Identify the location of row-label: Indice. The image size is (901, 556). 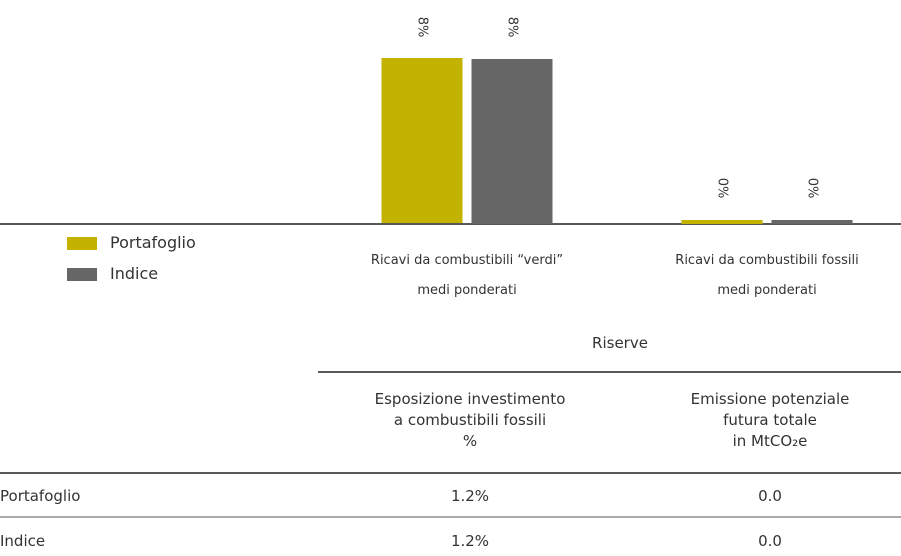
(23, 541).